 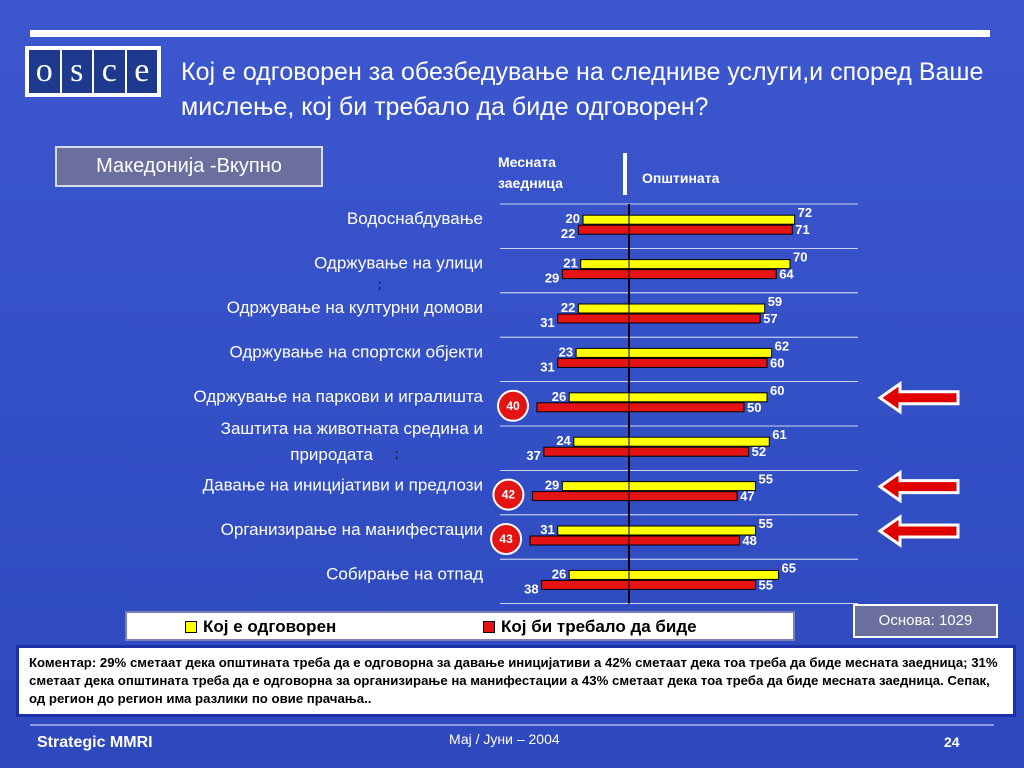 I want to click on legend-item-responsible: Кој е одговорен, so click(x=260, y=627).